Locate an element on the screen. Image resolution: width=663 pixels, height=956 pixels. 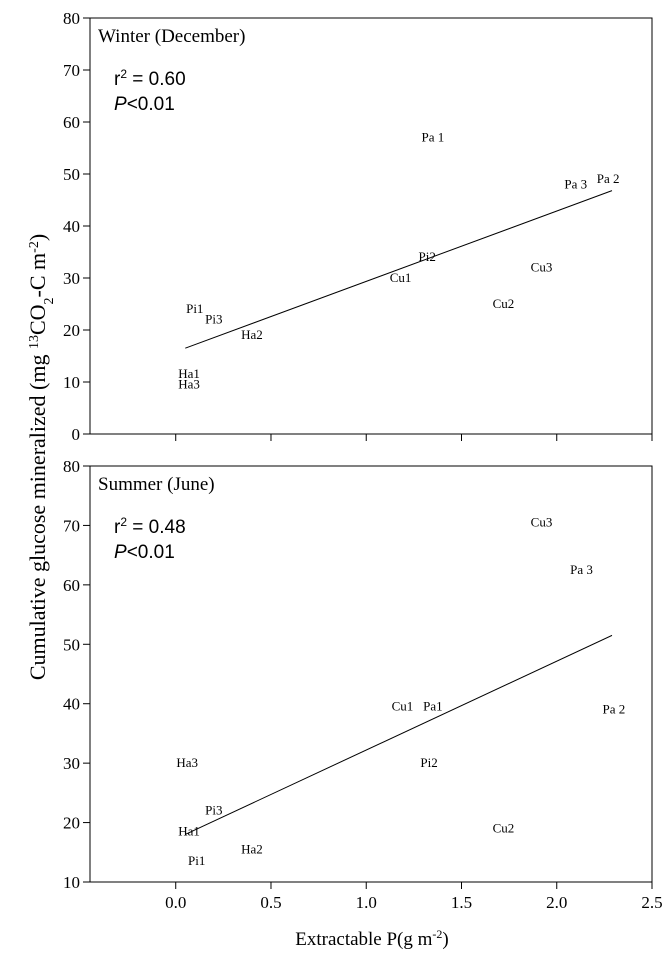
r-squared-stat: r2 = 0.60 is located at coordinates (150, 78).